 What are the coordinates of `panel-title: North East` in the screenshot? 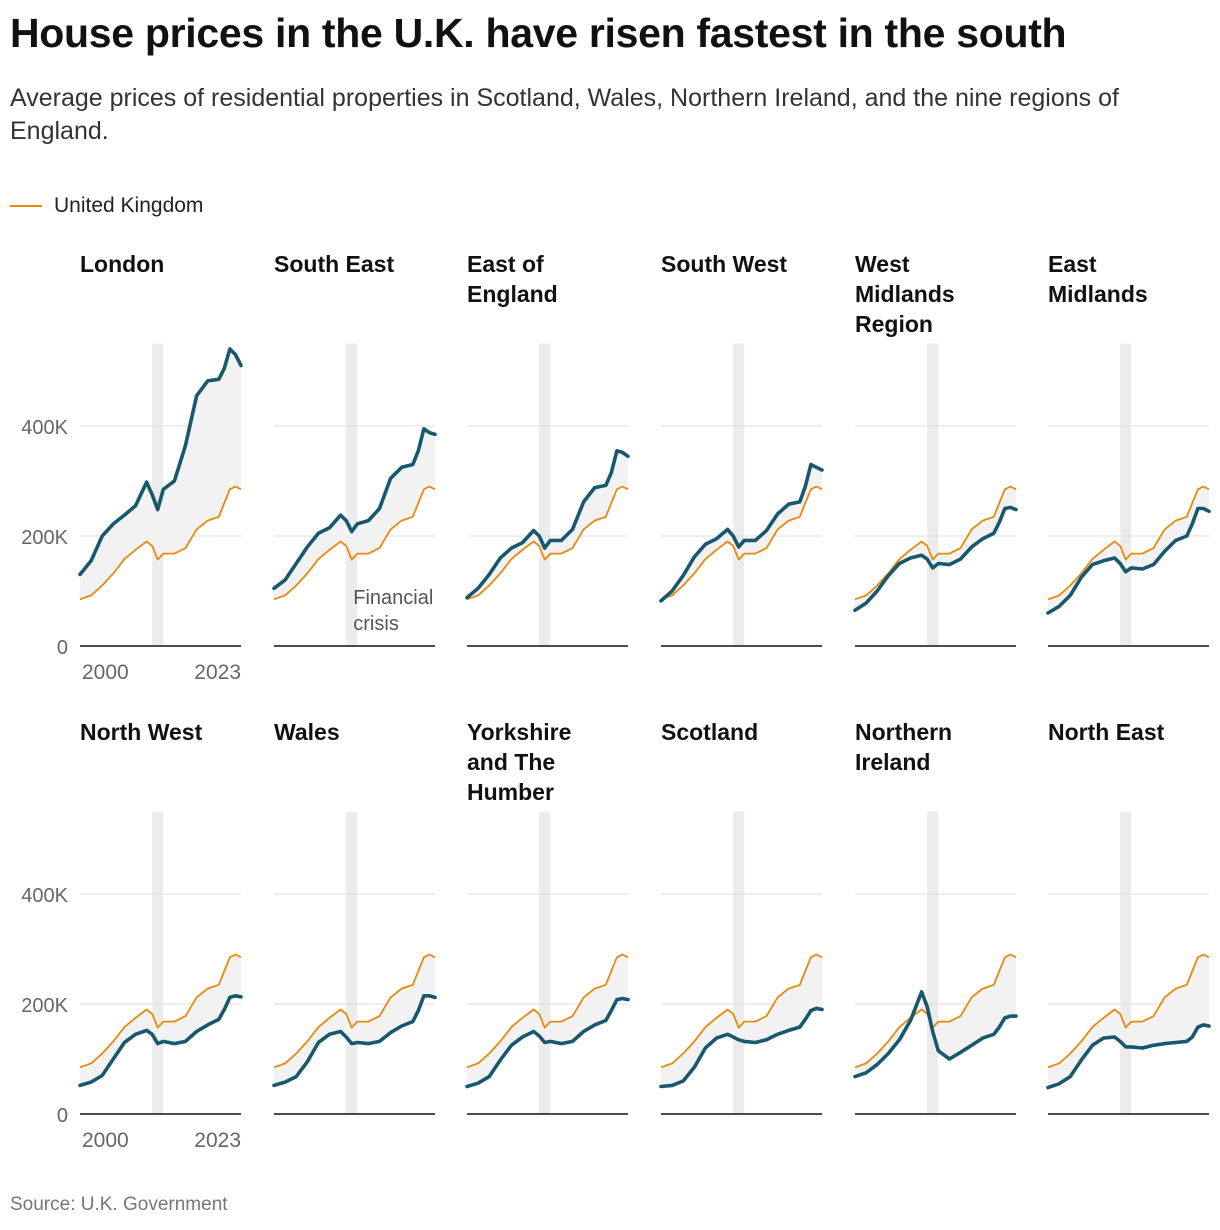 It's located at (1106, 732).